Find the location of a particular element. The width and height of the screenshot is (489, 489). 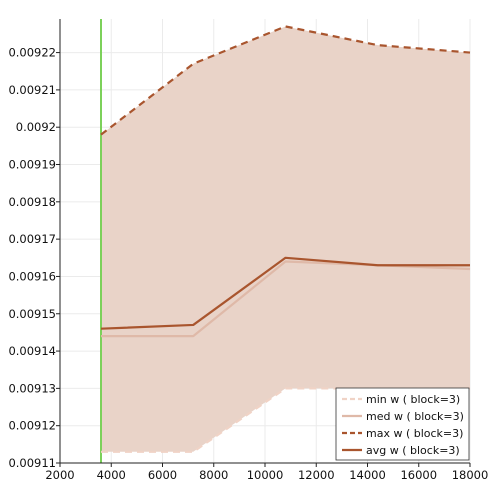

legend-label: max w ( block=3) is located at coordinates (414, 433).